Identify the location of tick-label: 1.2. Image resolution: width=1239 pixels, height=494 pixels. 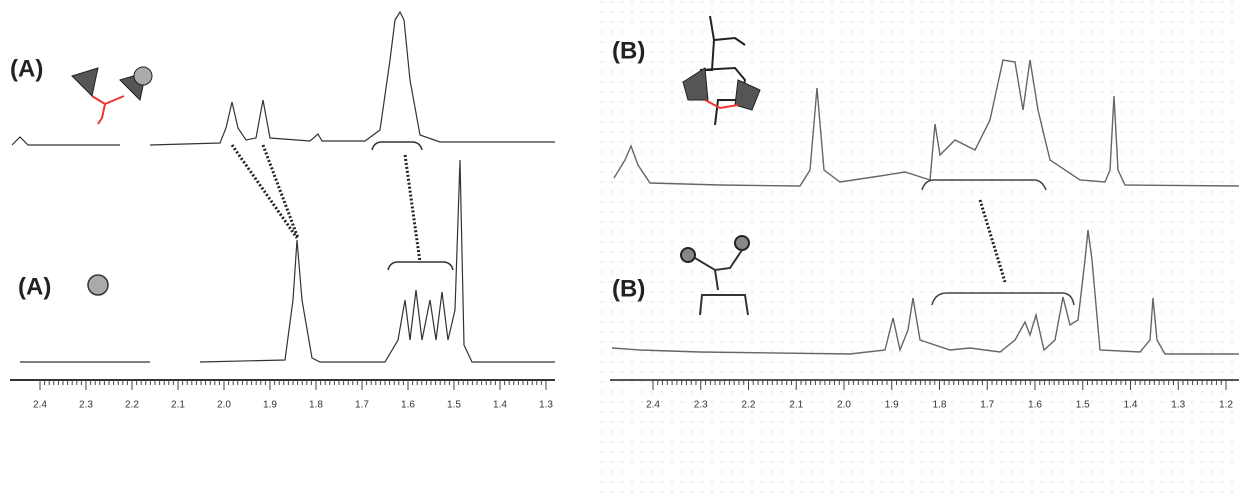
(1226, 405).